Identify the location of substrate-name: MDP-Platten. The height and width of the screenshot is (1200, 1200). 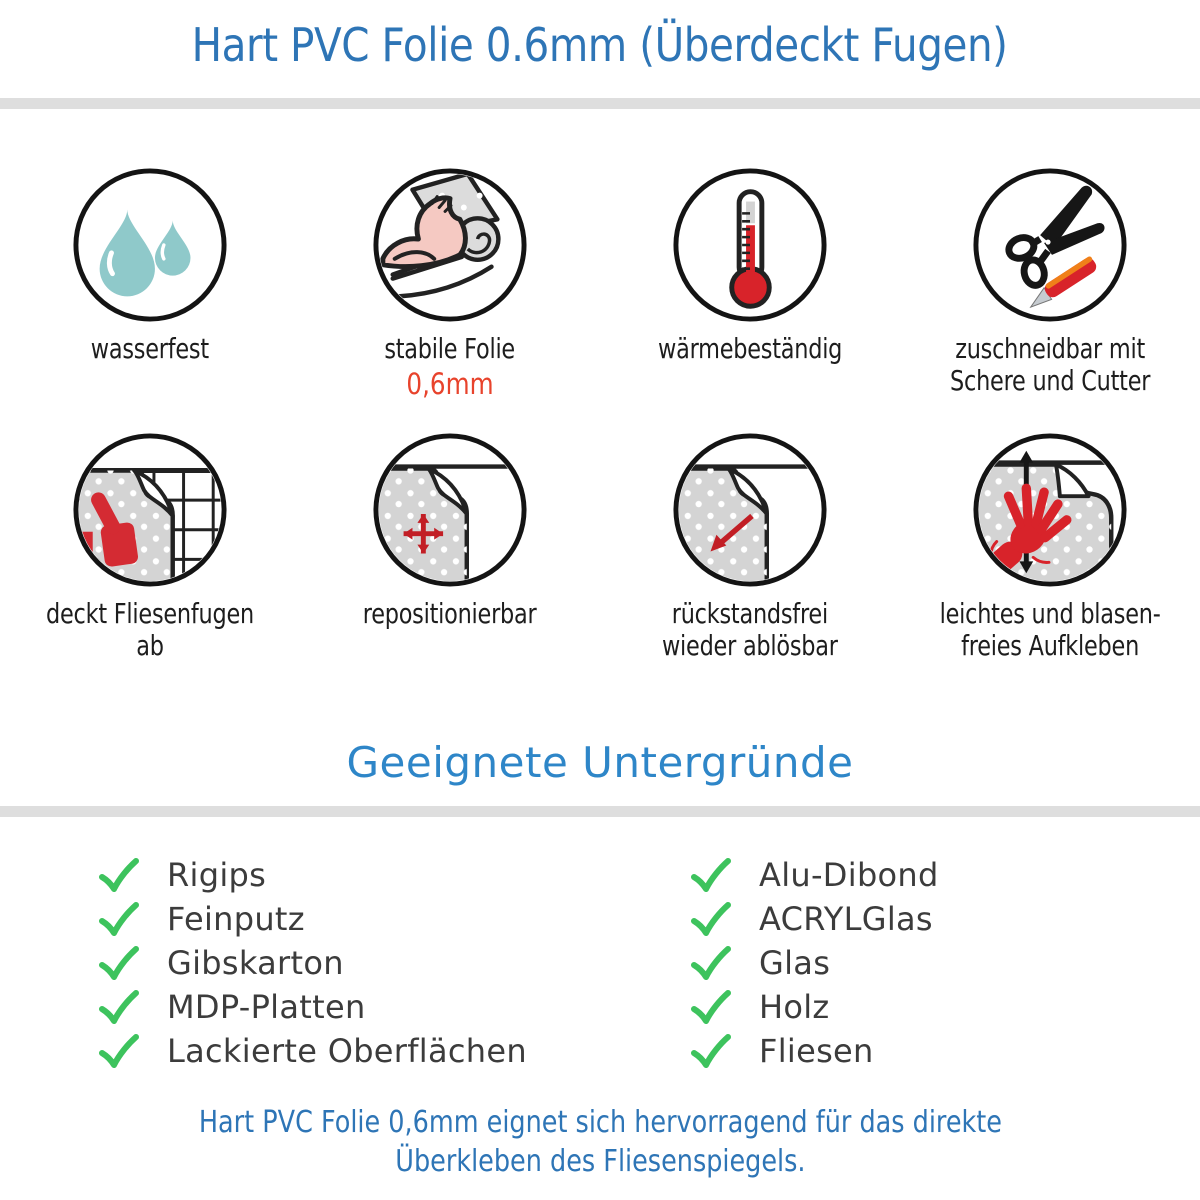
(266, 1007).